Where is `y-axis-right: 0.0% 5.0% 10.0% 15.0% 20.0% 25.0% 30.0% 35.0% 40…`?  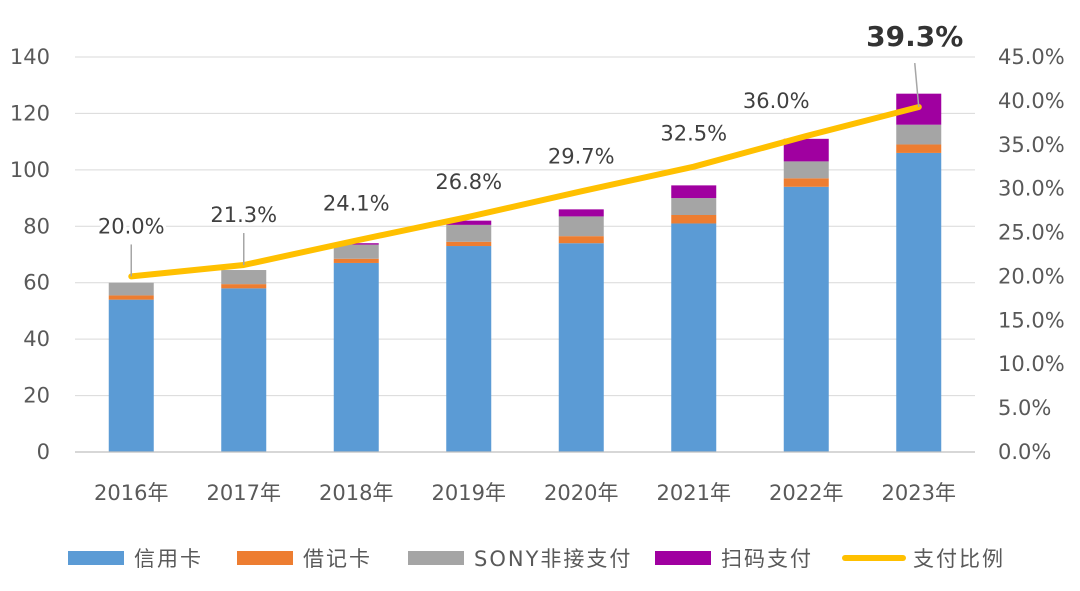
y-axis-right: 0.0% 5.0% 10.0% 15.0% 20.0% 25.0% 30.0% 35.0% 40… is located at coordinates (1031, 254).